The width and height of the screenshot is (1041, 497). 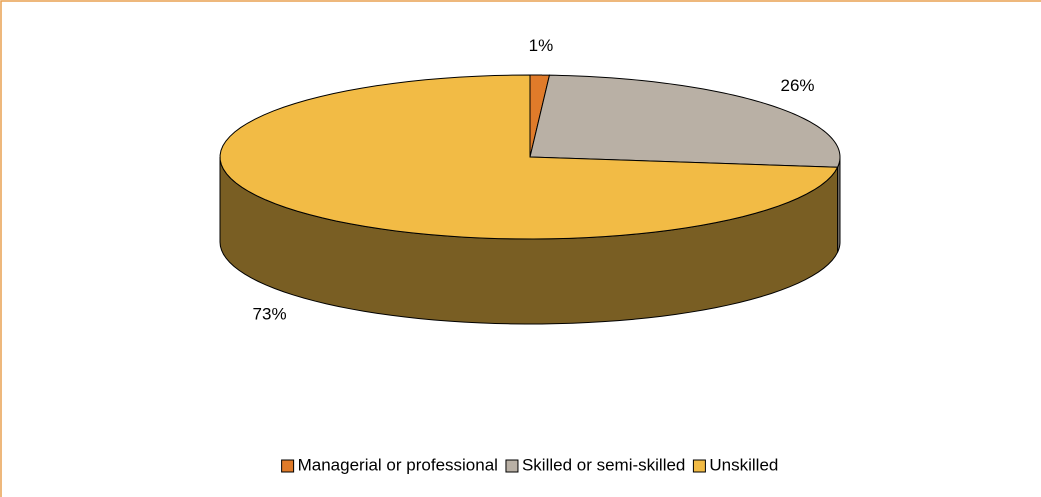 I want to click on data-label: 1%, so click(x=541, y=45).